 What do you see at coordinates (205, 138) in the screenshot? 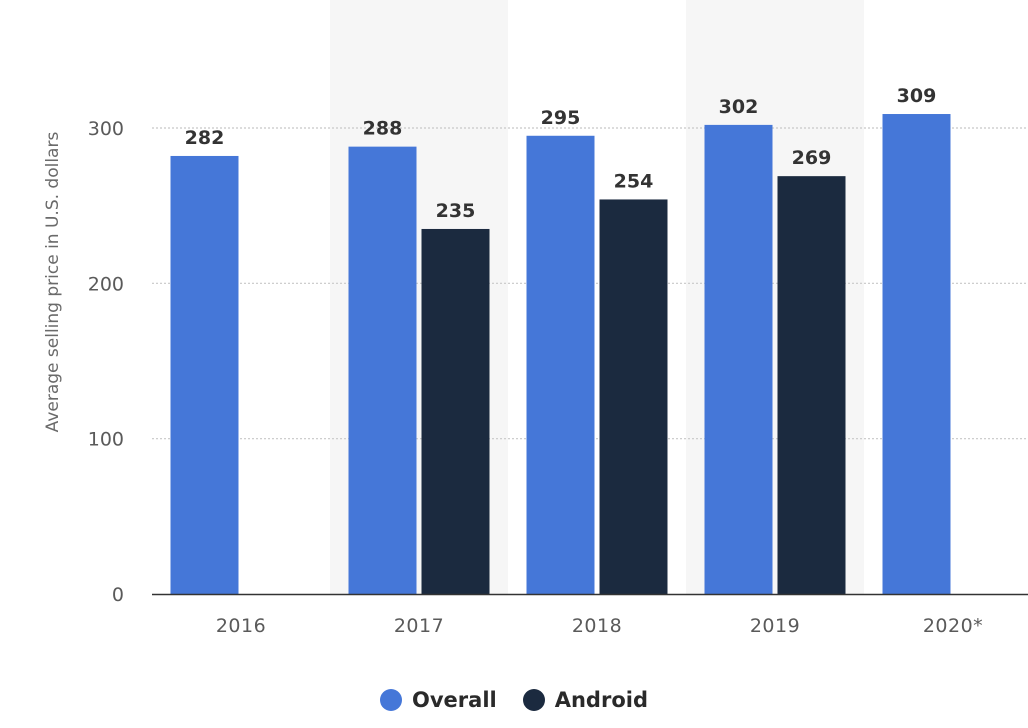
I see `data-label-overall-2016: 282` at bounding box center [205, 138].